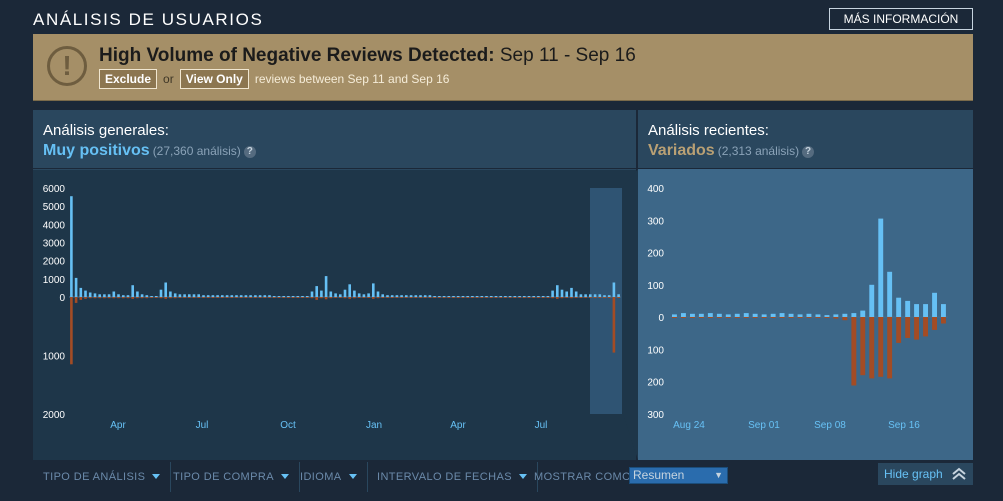 This screenshot has height=501, width=1003. What do you see at coordinates (54, 189) in the screenshot?
I see `y-tick-label: 6000` at bounding box center [54, 189].